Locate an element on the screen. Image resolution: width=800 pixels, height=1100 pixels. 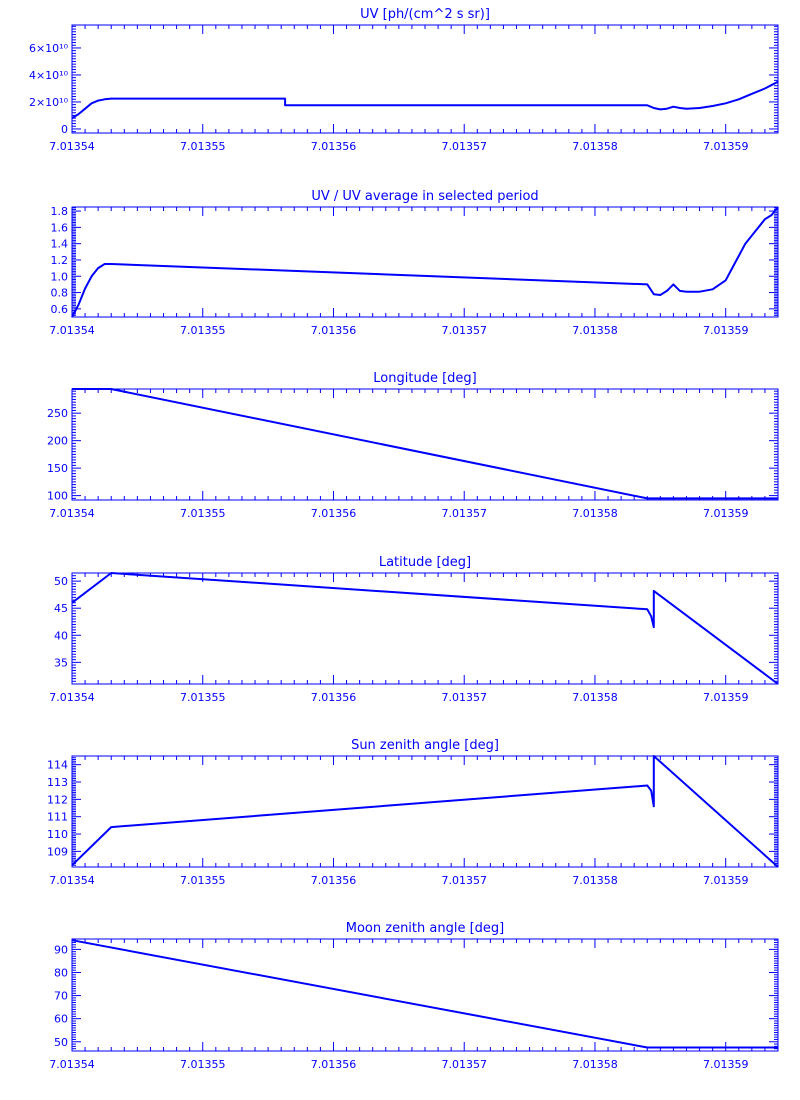
y-tick-label: 40 is located at coordinates (61, 635).